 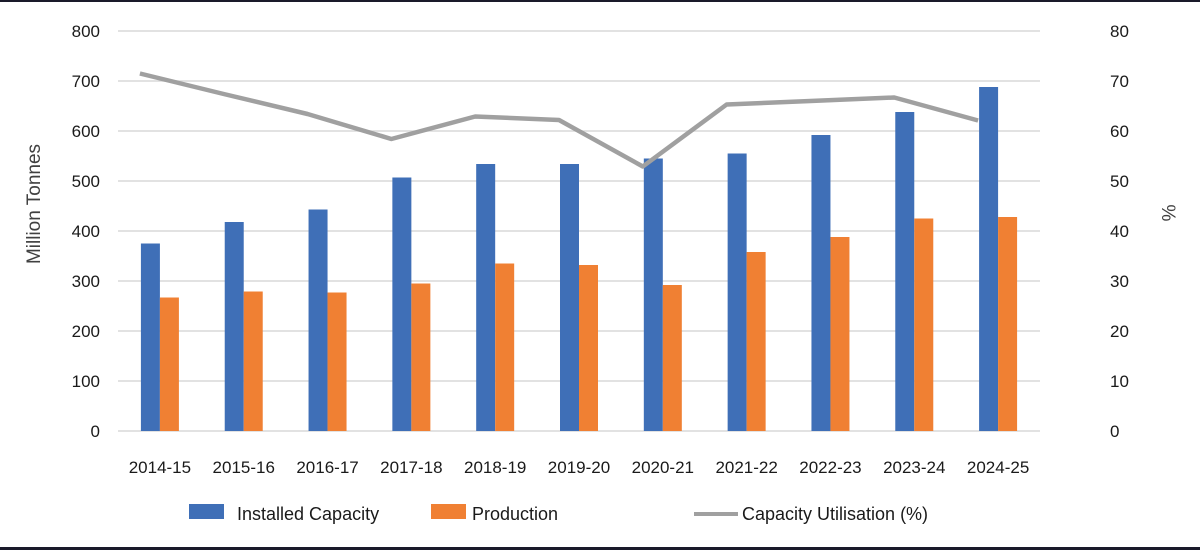 I want to click on y2-tick-label: 10, so click(x=1119, y=381).